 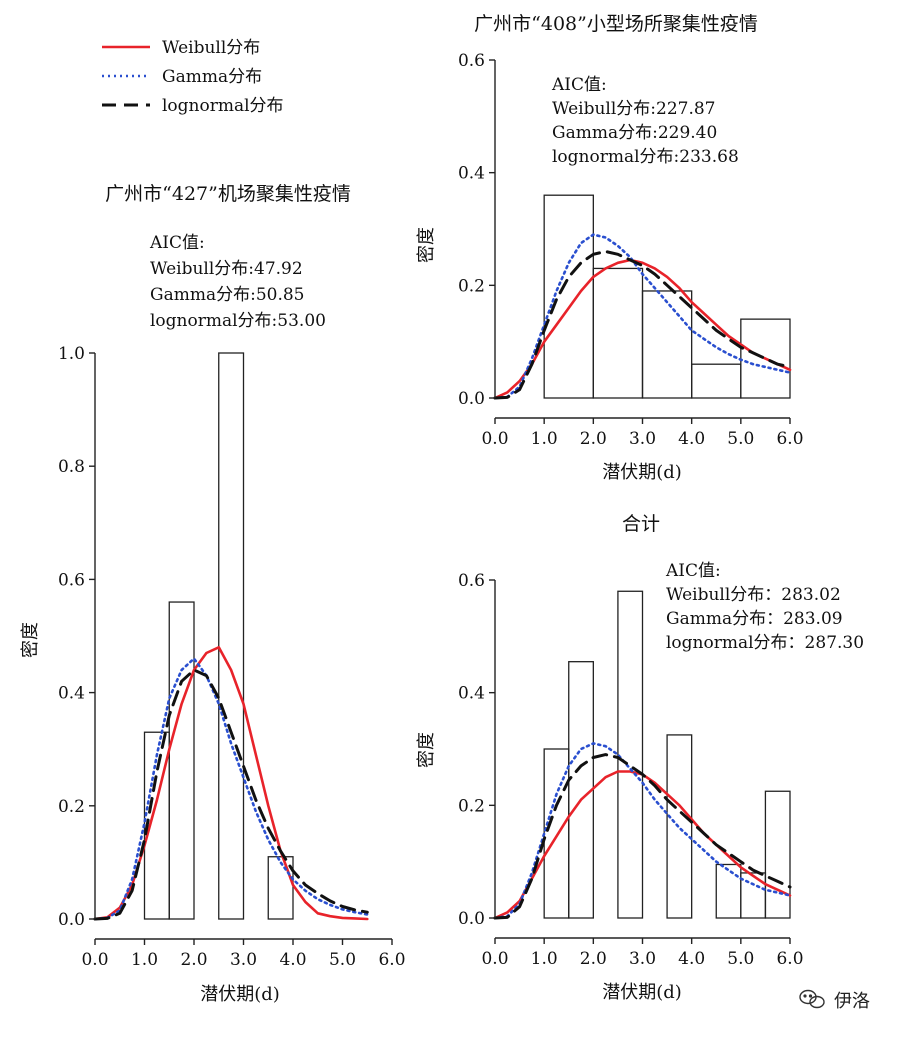 What do you see at coordinates (223, 106) in the screenshot?
I see `legend-label-lognormal: lognormal分布` at bounding box center [223, 106].